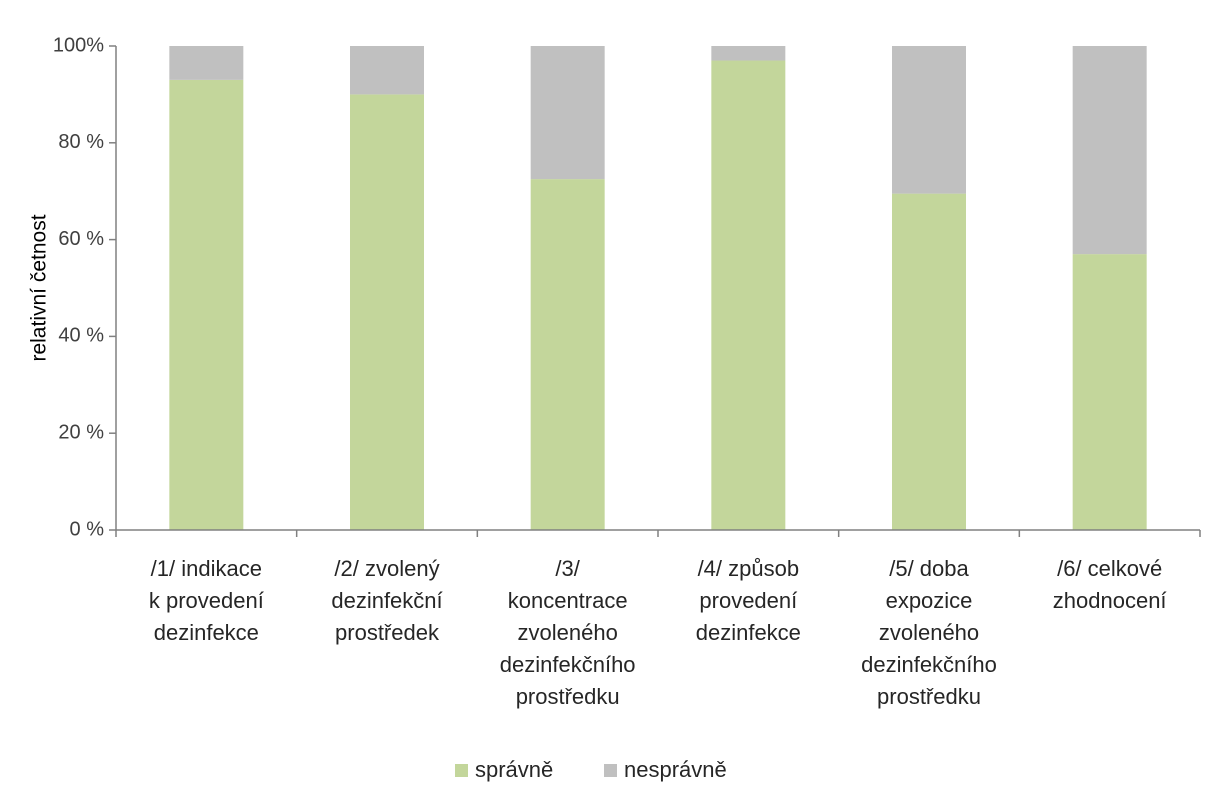 The height and width of the screenshot is (800, 1215). I want to click on y-tick-label: 100%, so click(78, 45).